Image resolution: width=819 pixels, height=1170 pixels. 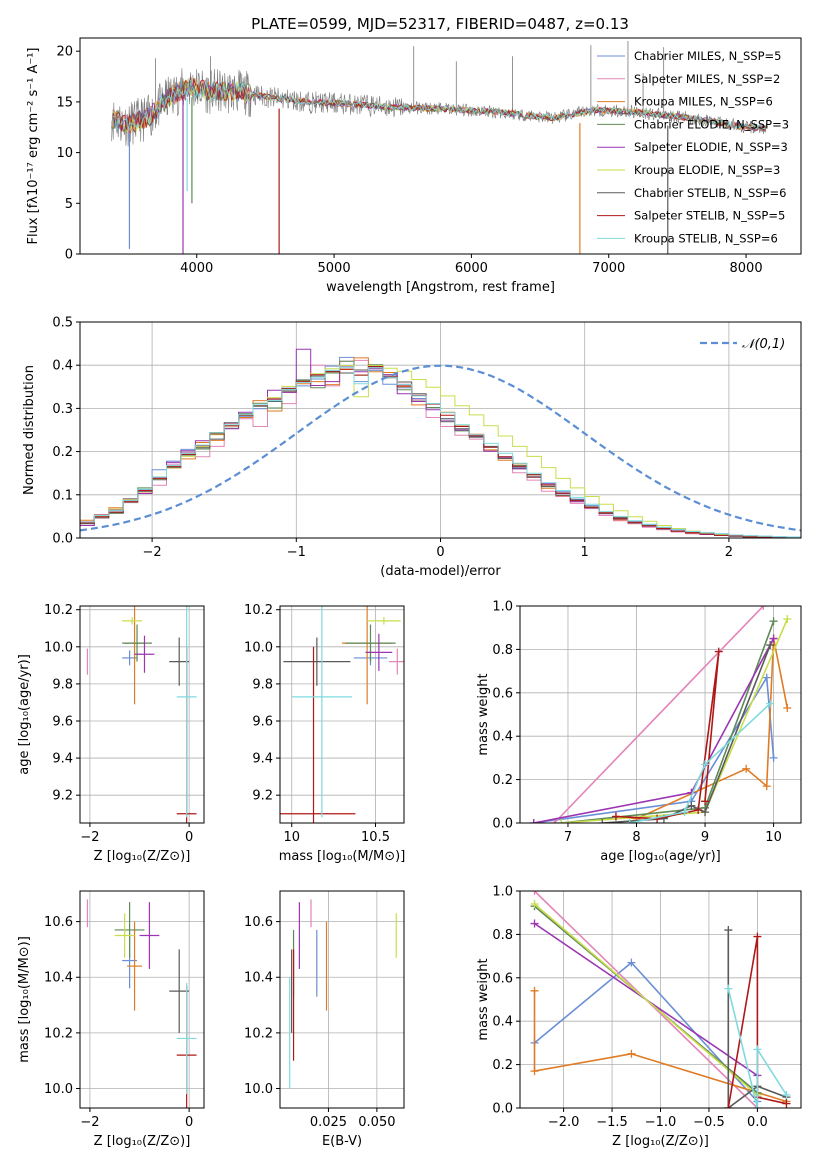 What do you see at coordinates (660, 856) in the screenshot?
I see `x-axis-label: age [log₁₀(age/yr)]` at bounding box center [660, 856].